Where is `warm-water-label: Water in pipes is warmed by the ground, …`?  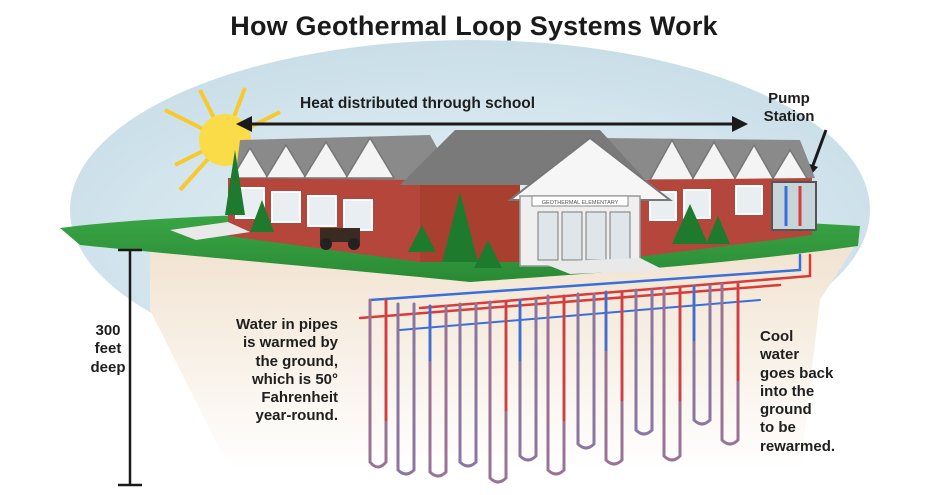
warm-water-label: Water in pipes is warmed by the ground, … is located at coordinates (287, 370).